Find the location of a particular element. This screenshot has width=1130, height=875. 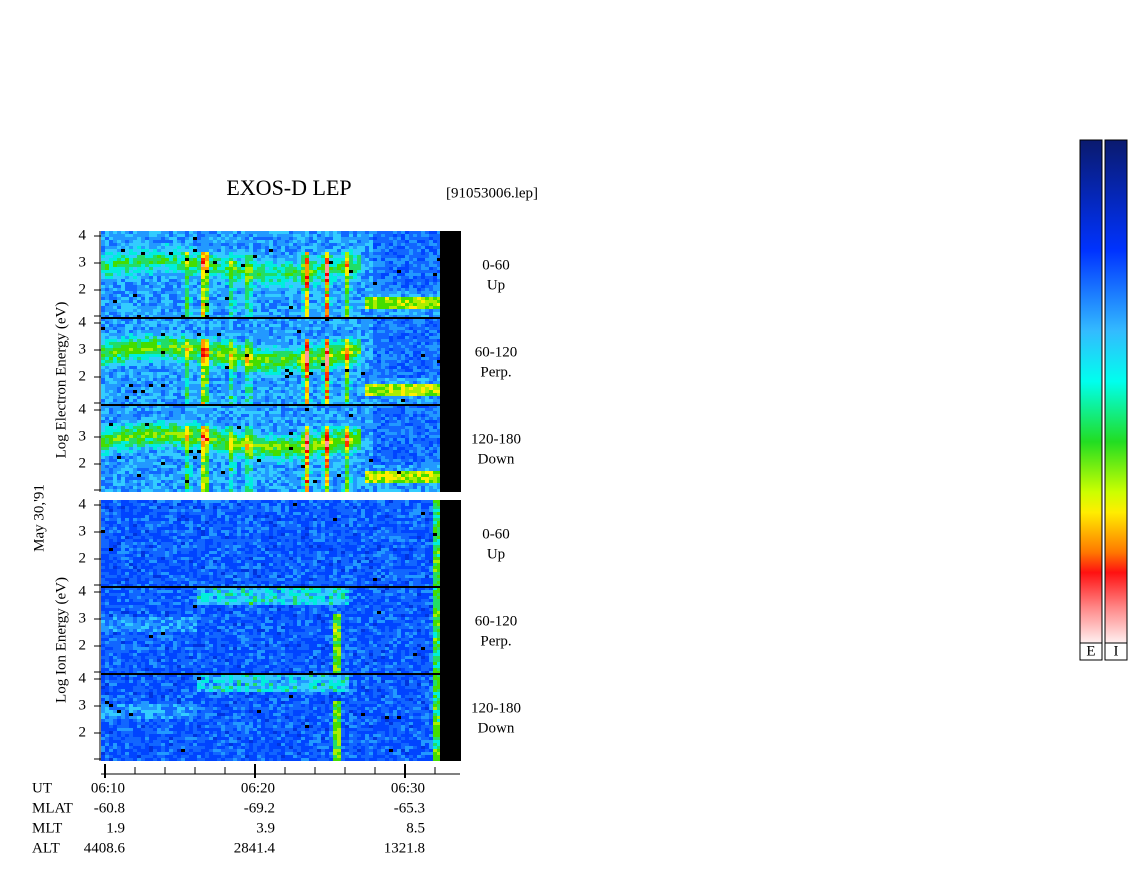

x-tick-label: 06:20 is located at coordinates (258, 788).